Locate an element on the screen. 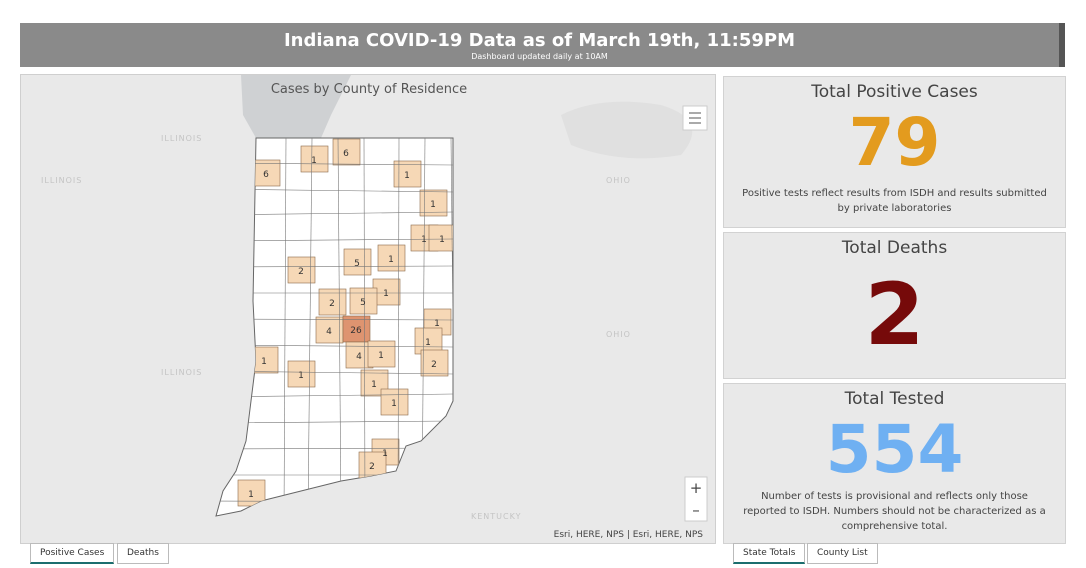  indicator-value: 79 is located at coordinates (894, 142).